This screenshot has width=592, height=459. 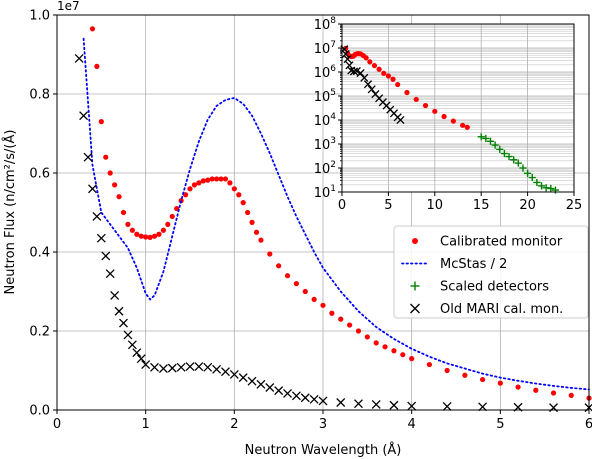 What do you see at coordinates (10, 212) in the screenshot?
I see `main-y-axis-label: Neutron Flux (n/cm²/s/(Å)` at bounding box center [10, 212].